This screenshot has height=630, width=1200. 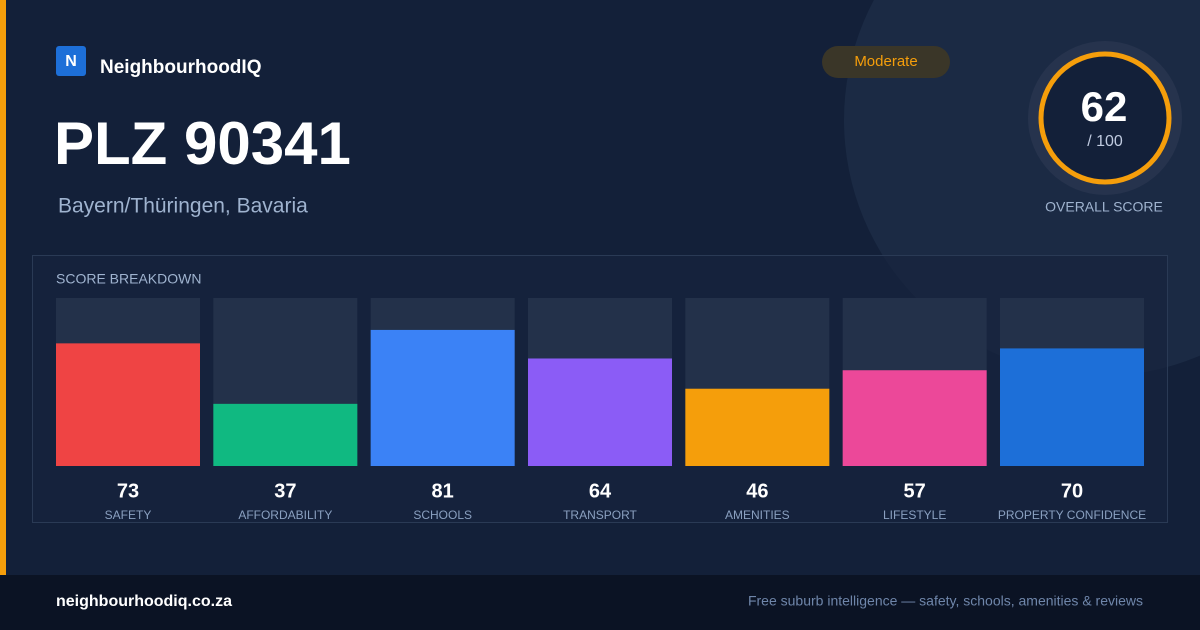 I want to click on category-label: LIFESTYLE, so click(x=914, y=515).